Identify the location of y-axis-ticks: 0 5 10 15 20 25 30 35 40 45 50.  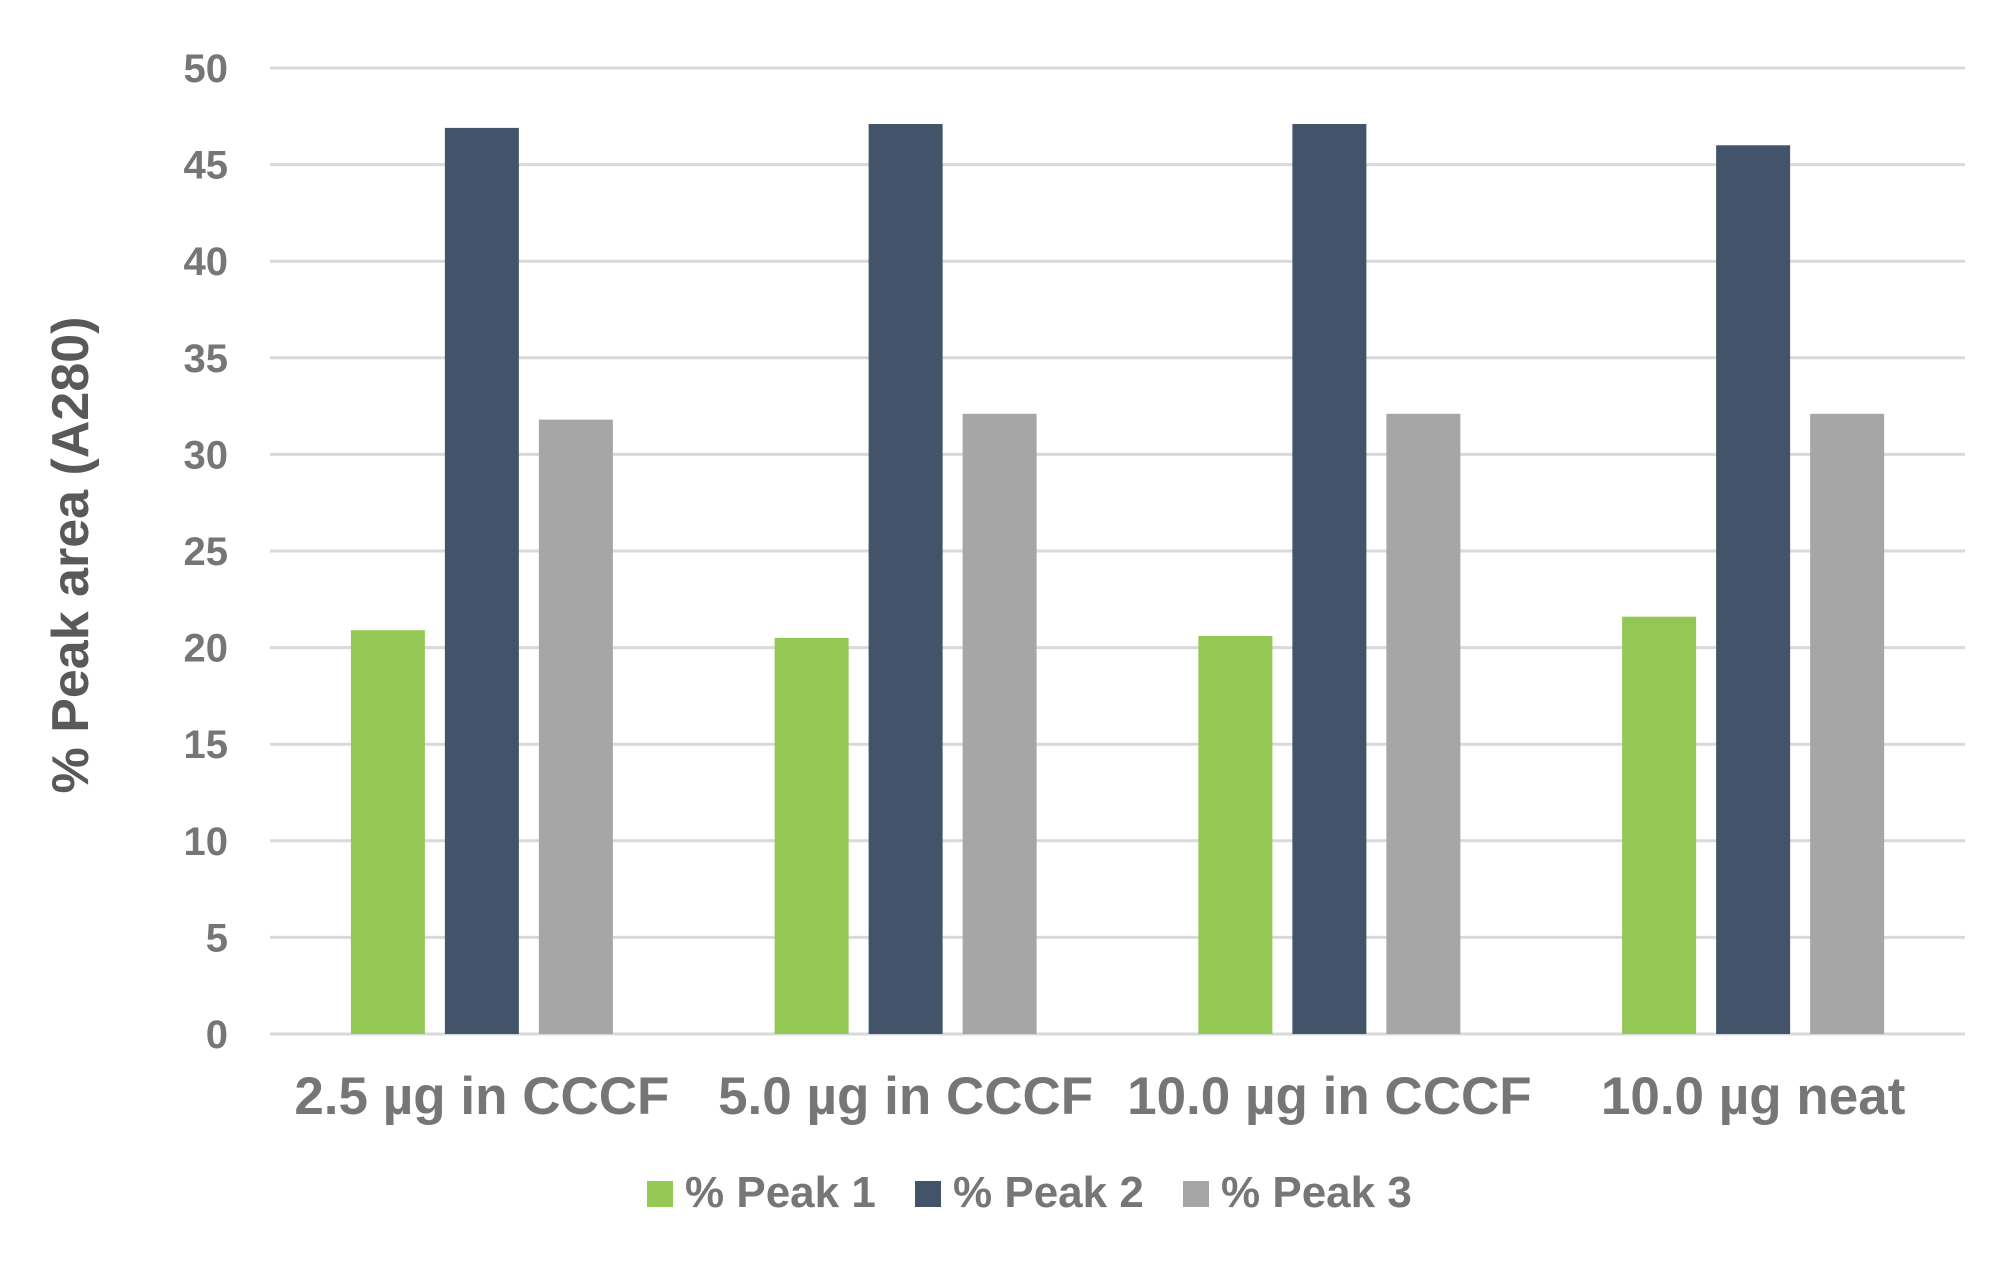
(206, 552).